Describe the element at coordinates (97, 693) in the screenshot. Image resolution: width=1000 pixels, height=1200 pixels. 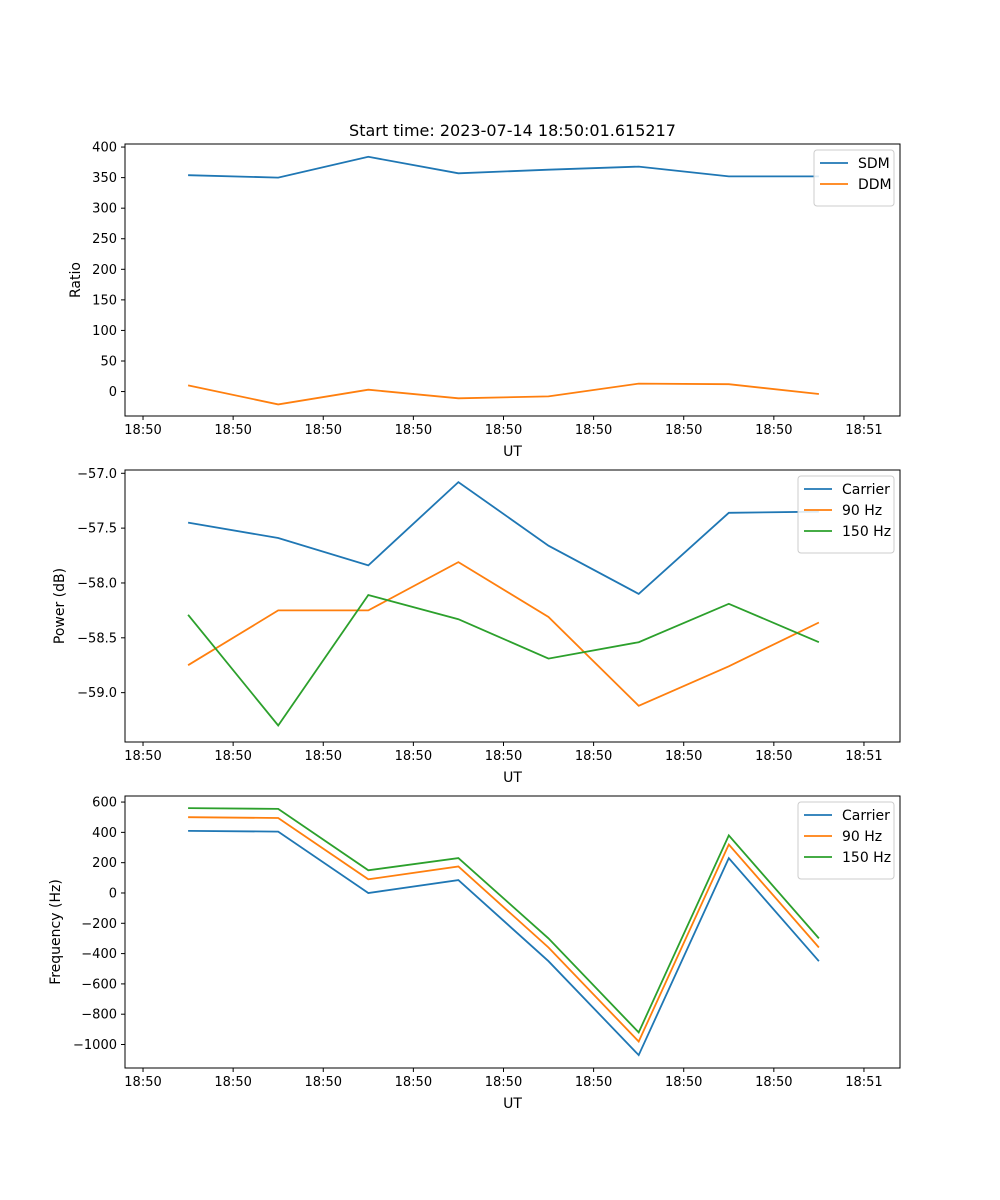
I see `y-tick-label: −59.0` at that location.